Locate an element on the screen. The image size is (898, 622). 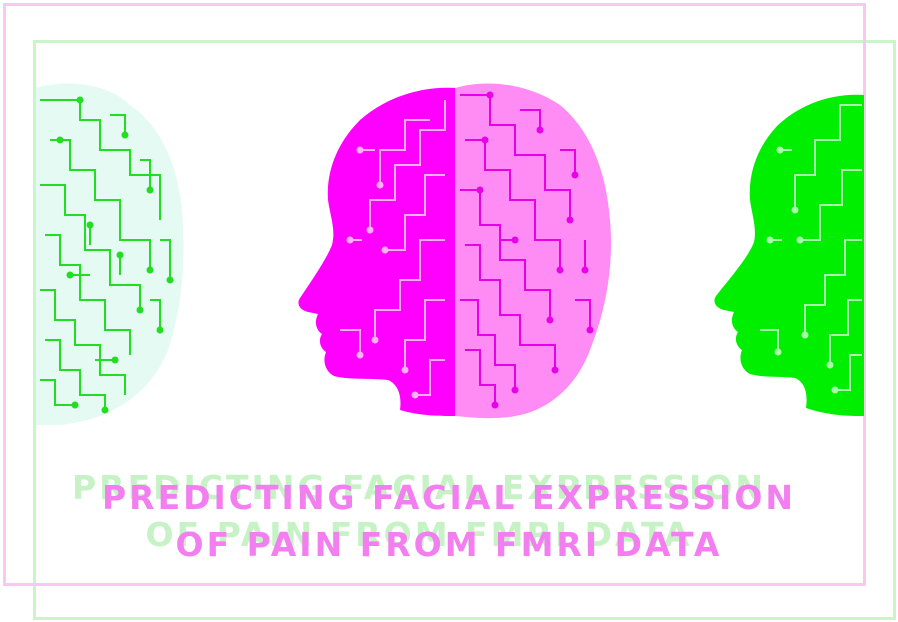
title-line2: OF PAIN FROM FMRI DATA is located at coordinates (449, 544).